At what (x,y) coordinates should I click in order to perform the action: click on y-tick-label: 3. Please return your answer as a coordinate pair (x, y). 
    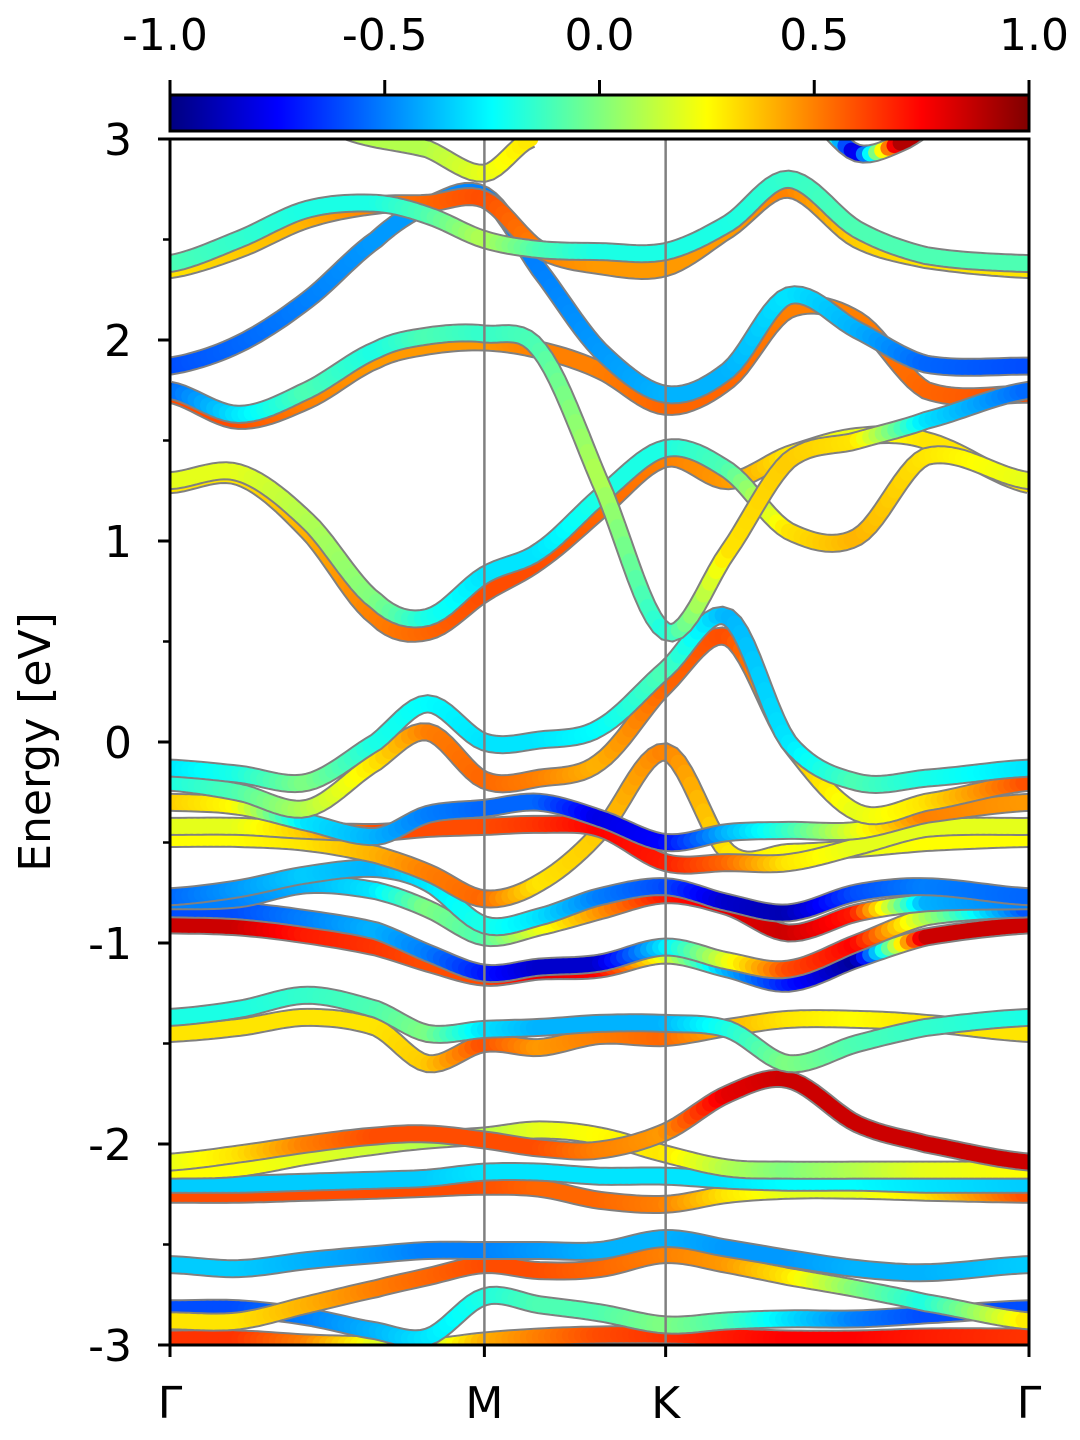
    Looking at the image, I should click on (118, 140).